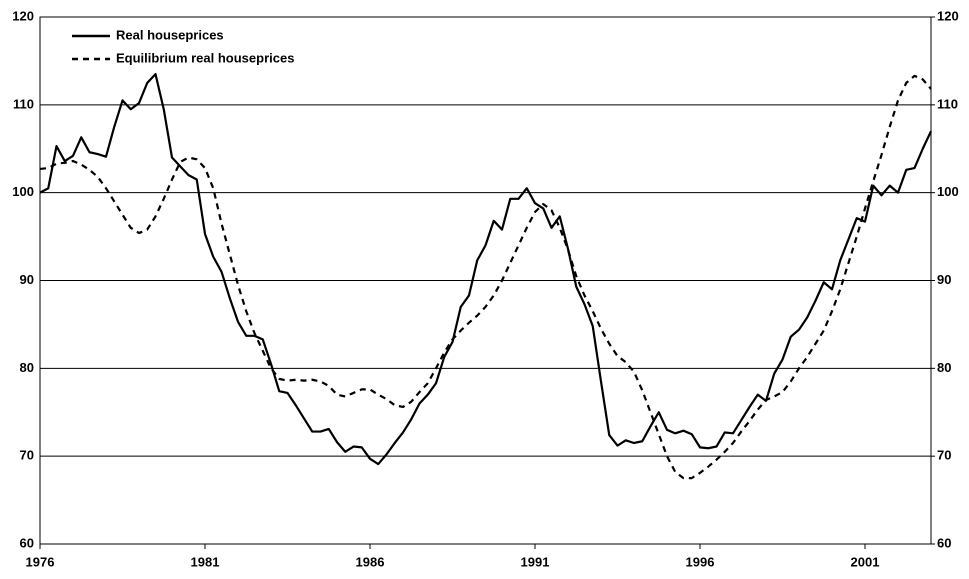 This screenshot has width=969, height=579. What do you see at coordinates (944, 367) in the screenshot?
I see `y2-tick-label: 80` at bounding box center [944, 367].